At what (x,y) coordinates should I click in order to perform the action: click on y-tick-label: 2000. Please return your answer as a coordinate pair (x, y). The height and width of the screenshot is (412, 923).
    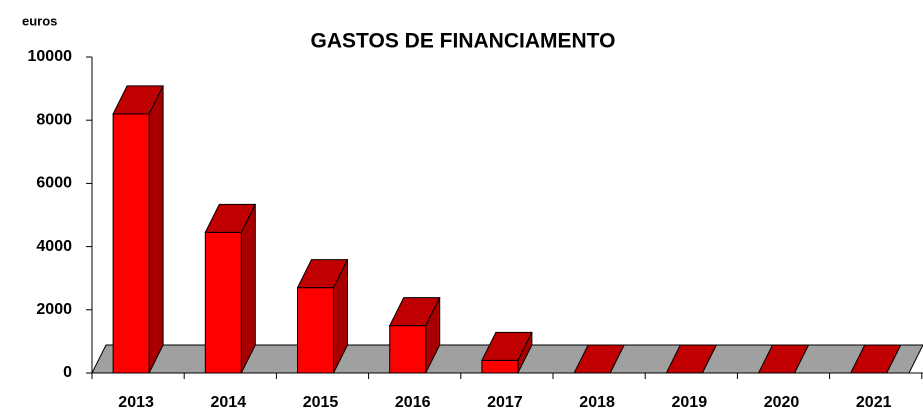
    Looking at the image, I should click on (54, 309).